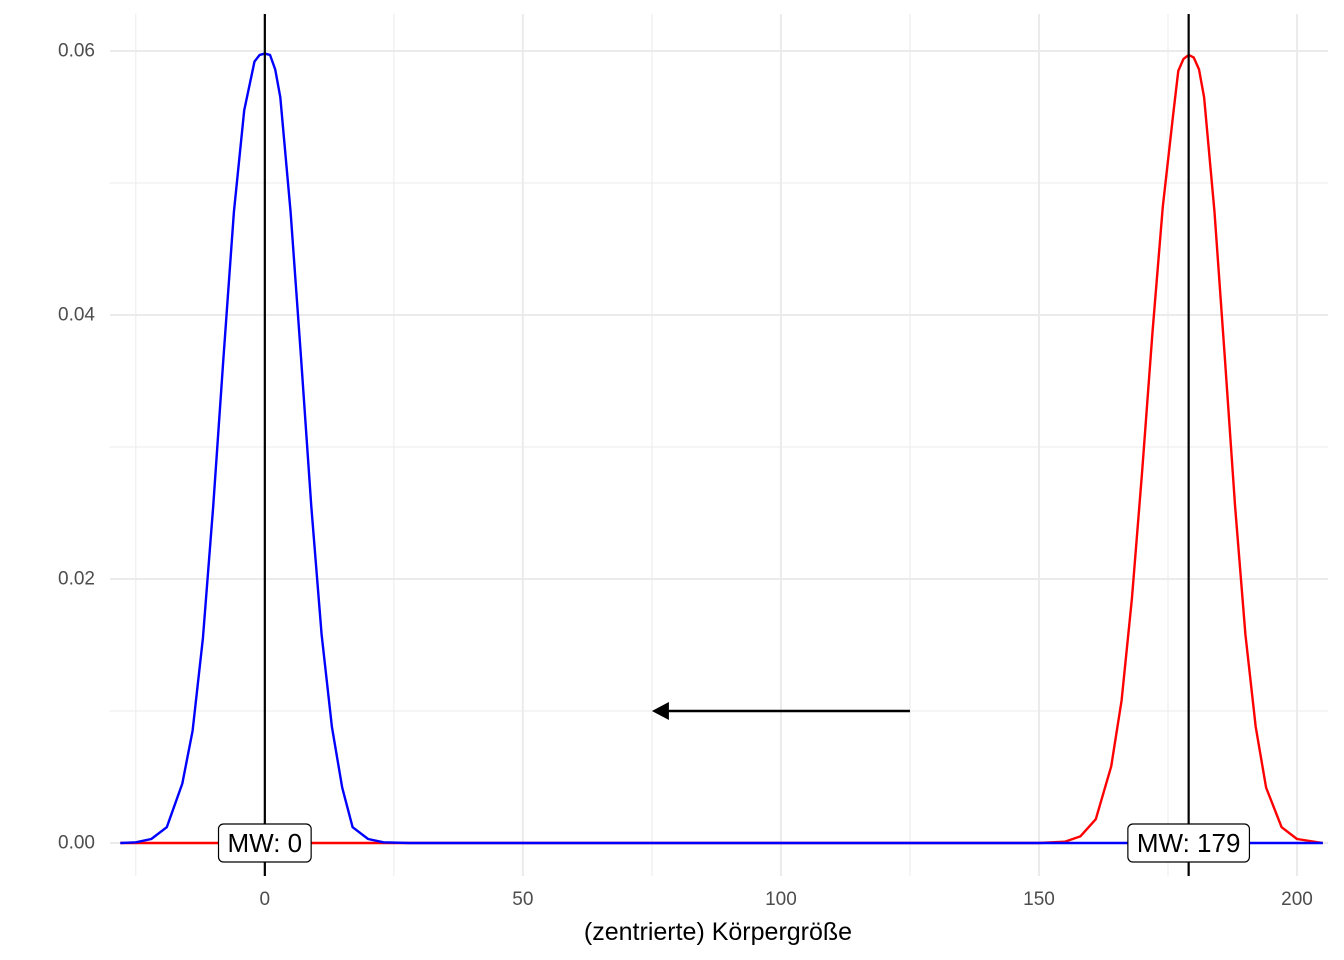  What do you see at coordinates (1039, 899) in the screenshot?
I see `x-tick-label: 150` at bounding box center [1039, 899].